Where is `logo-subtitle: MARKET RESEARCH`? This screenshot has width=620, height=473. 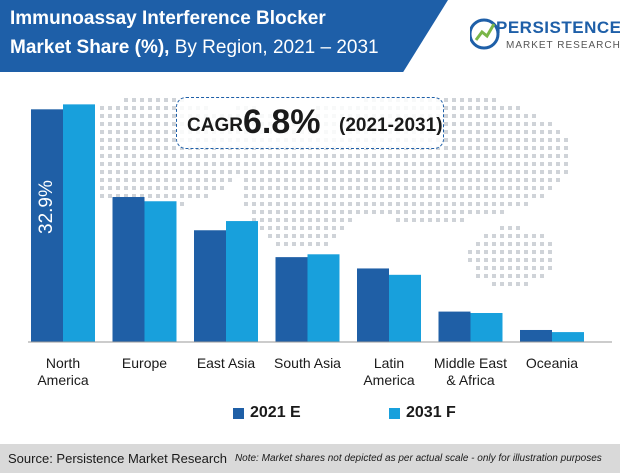 logo-subtitle: MARKET RESEARCH is located at coordinates (563, 45).